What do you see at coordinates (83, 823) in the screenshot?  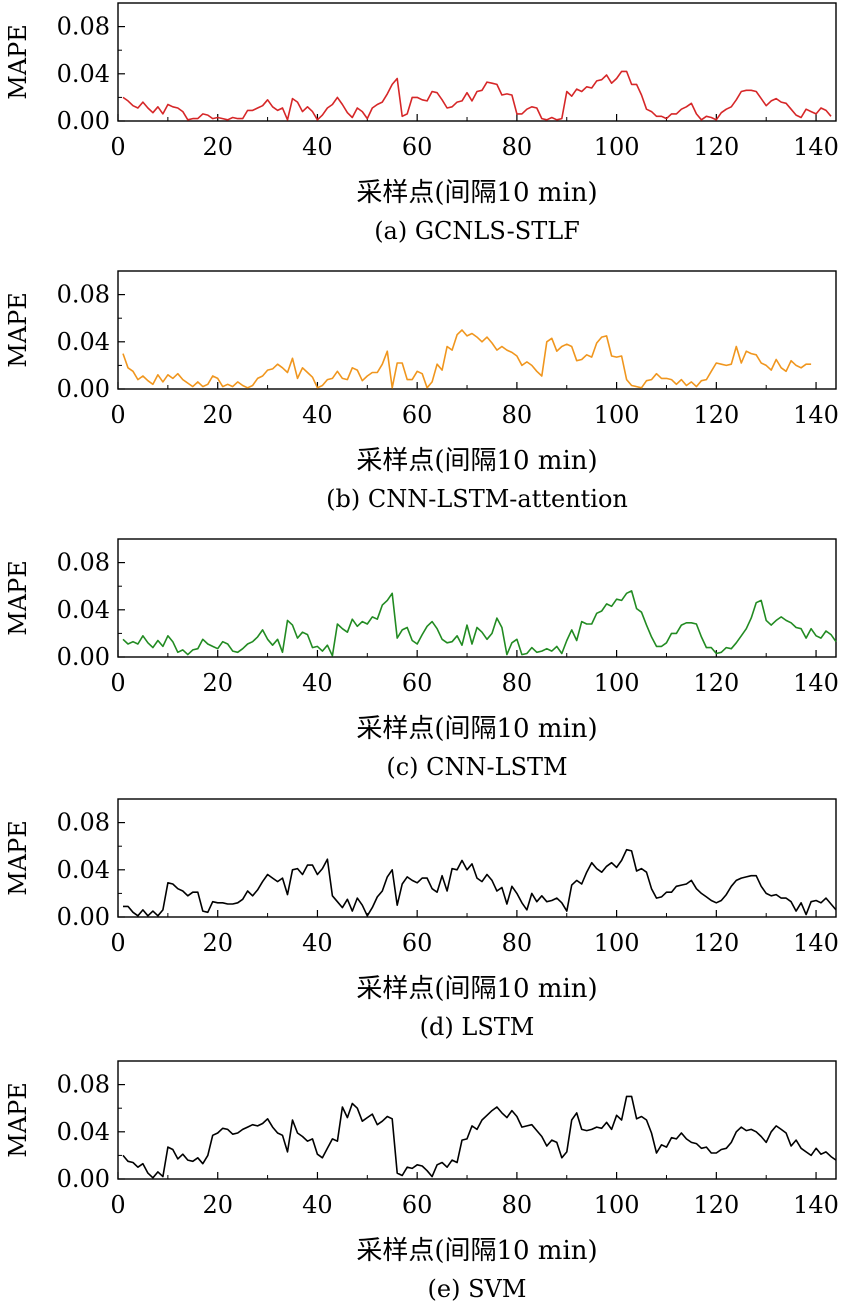 I see `y-tick-label: 0.08` at bounding box center [83, 823].